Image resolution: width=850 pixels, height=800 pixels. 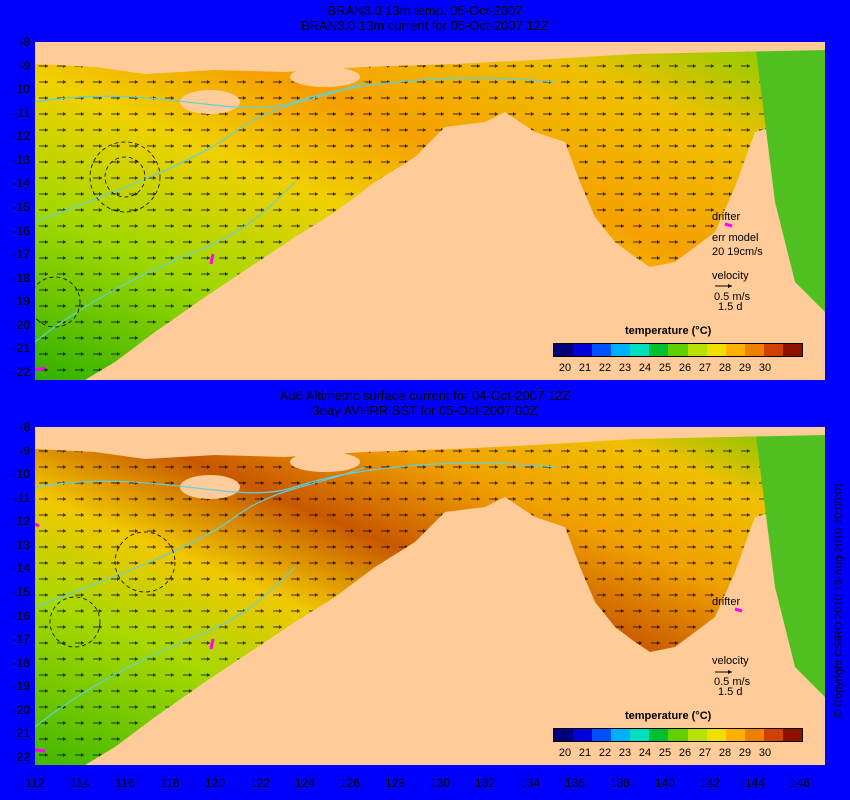 I want to click on x-tick-label: 120, so click(x=215, y=783).